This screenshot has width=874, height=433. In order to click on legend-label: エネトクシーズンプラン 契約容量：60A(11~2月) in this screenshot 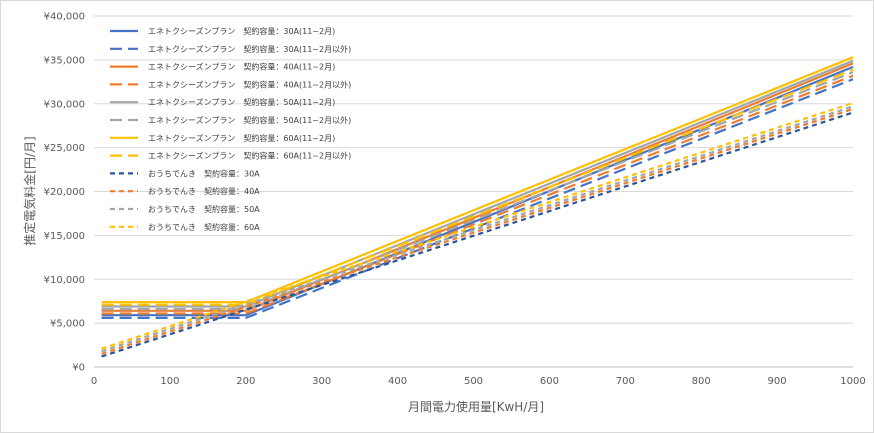, I will do `click(241, 138)`.